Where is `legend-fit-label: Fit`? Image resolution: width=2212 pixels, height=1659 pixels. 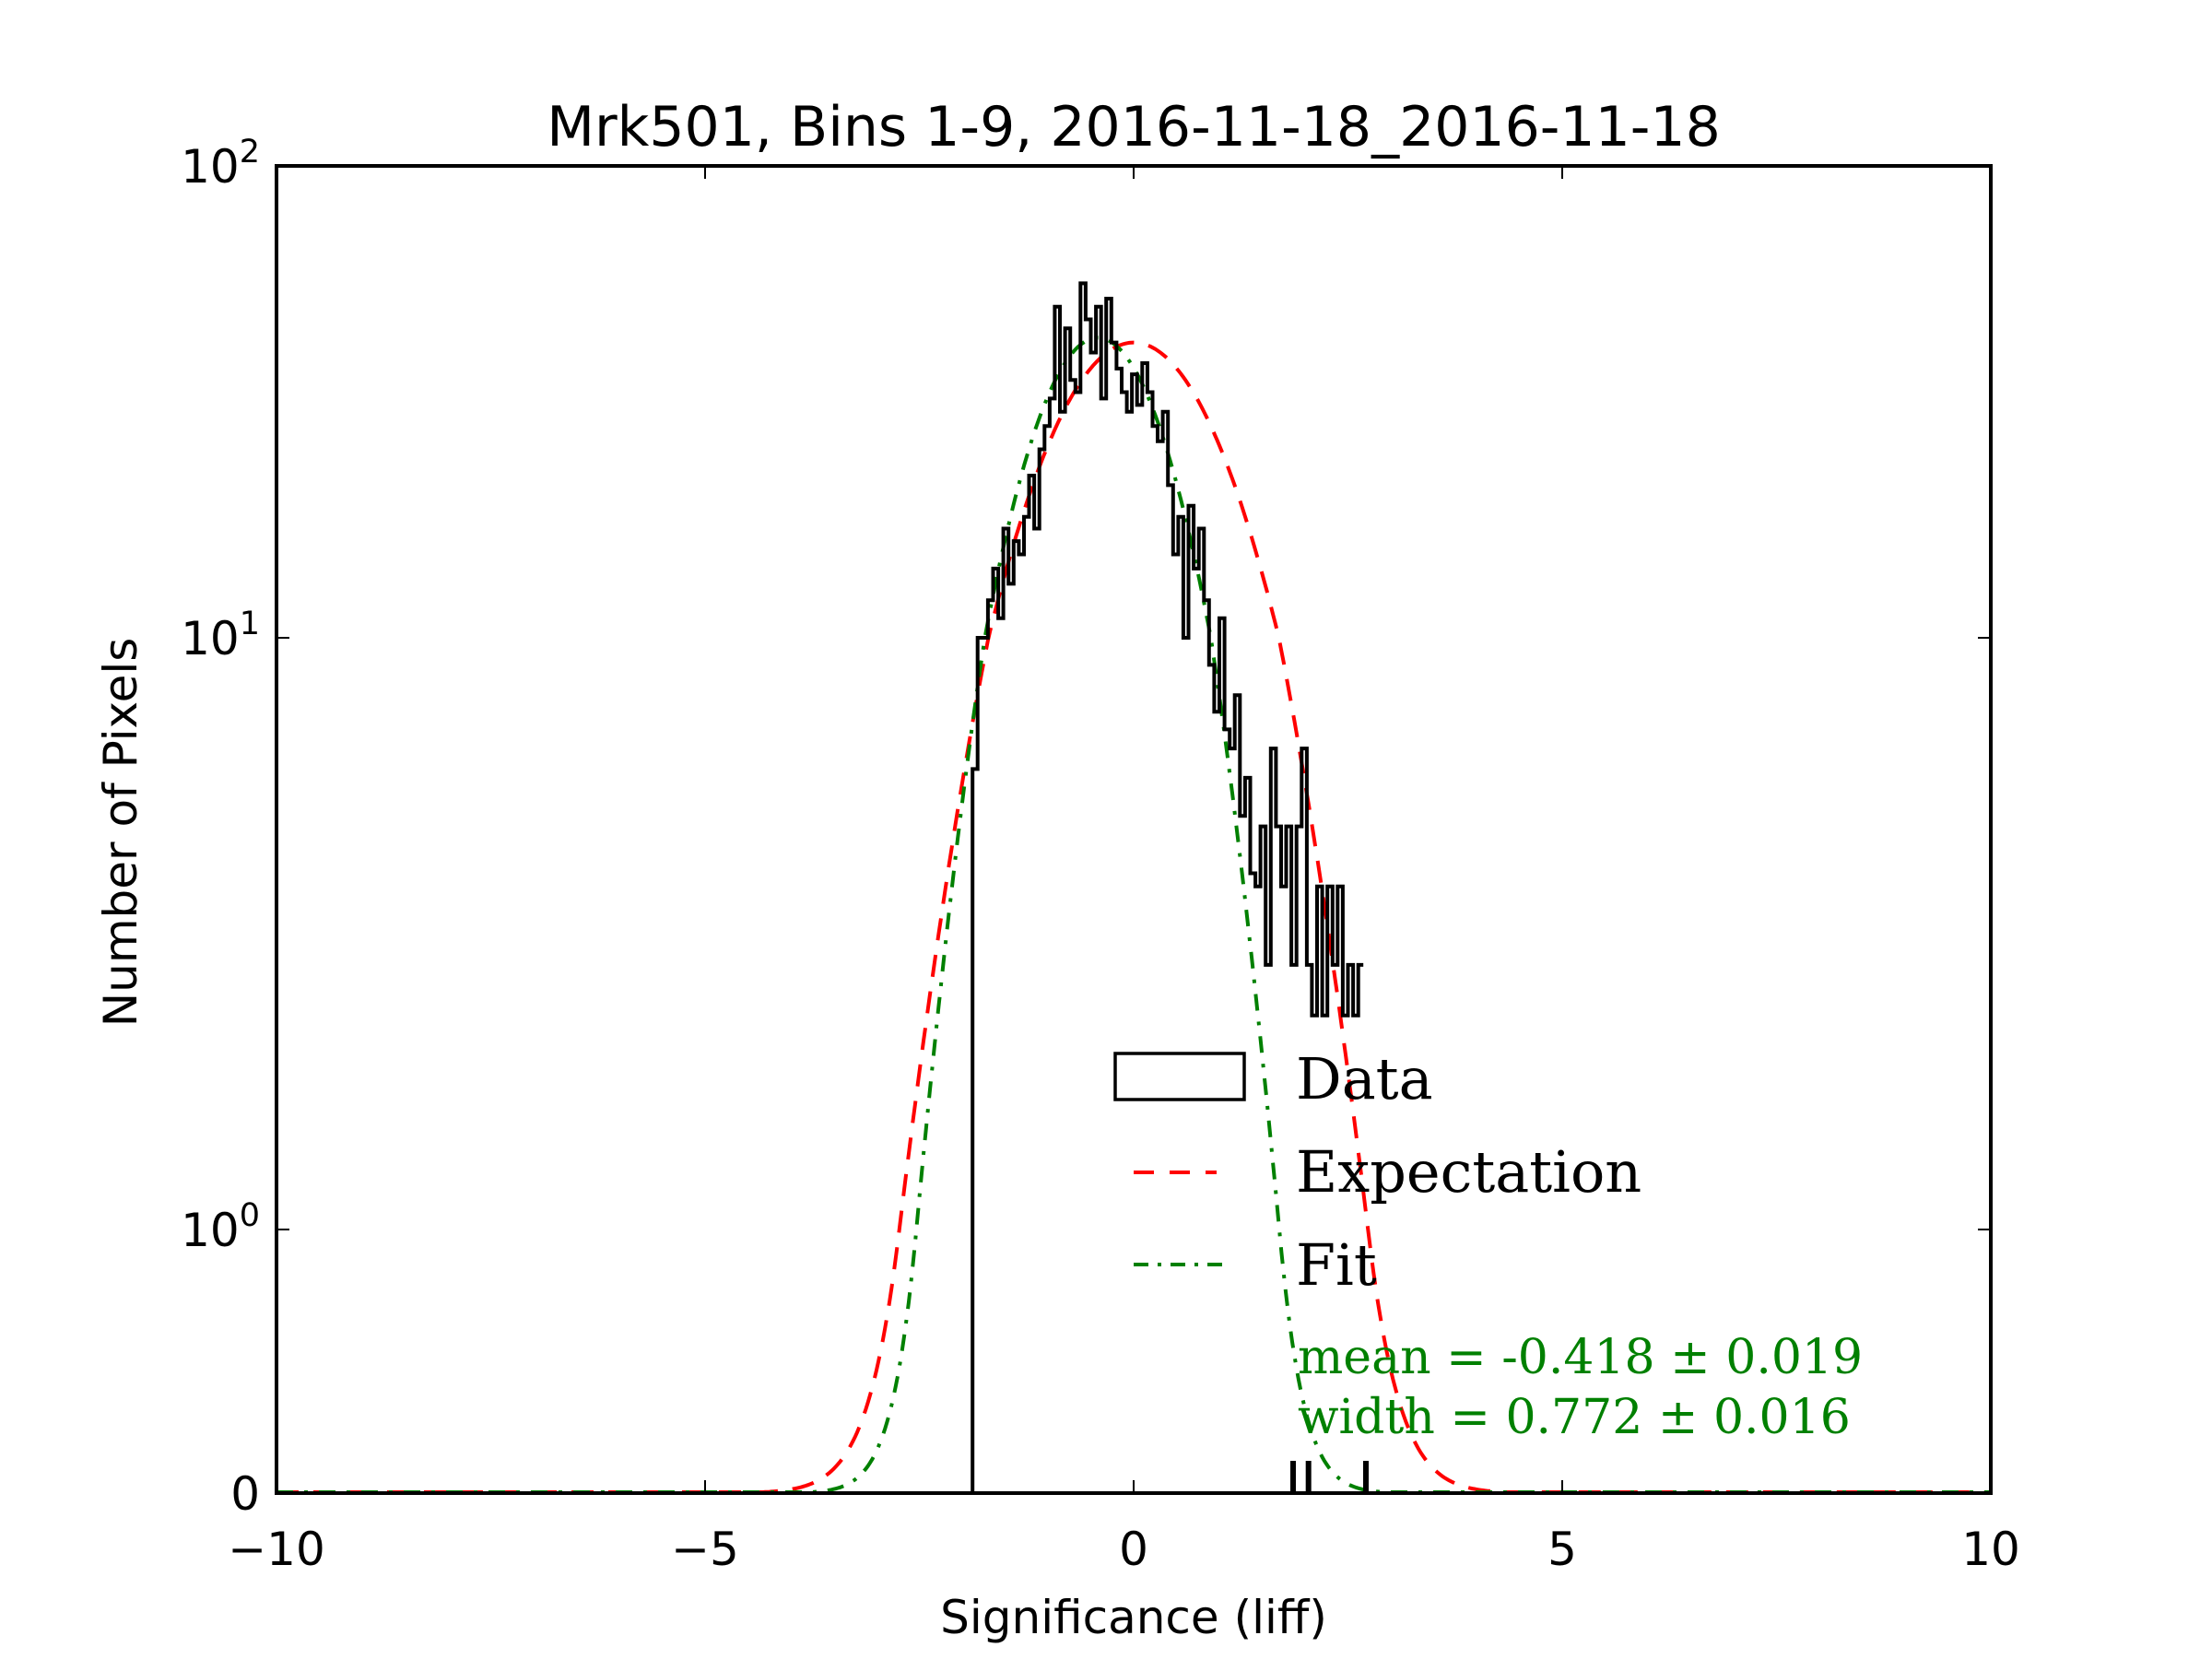 legend-fit-label: Fit is located at coordinates (1336, 1265).